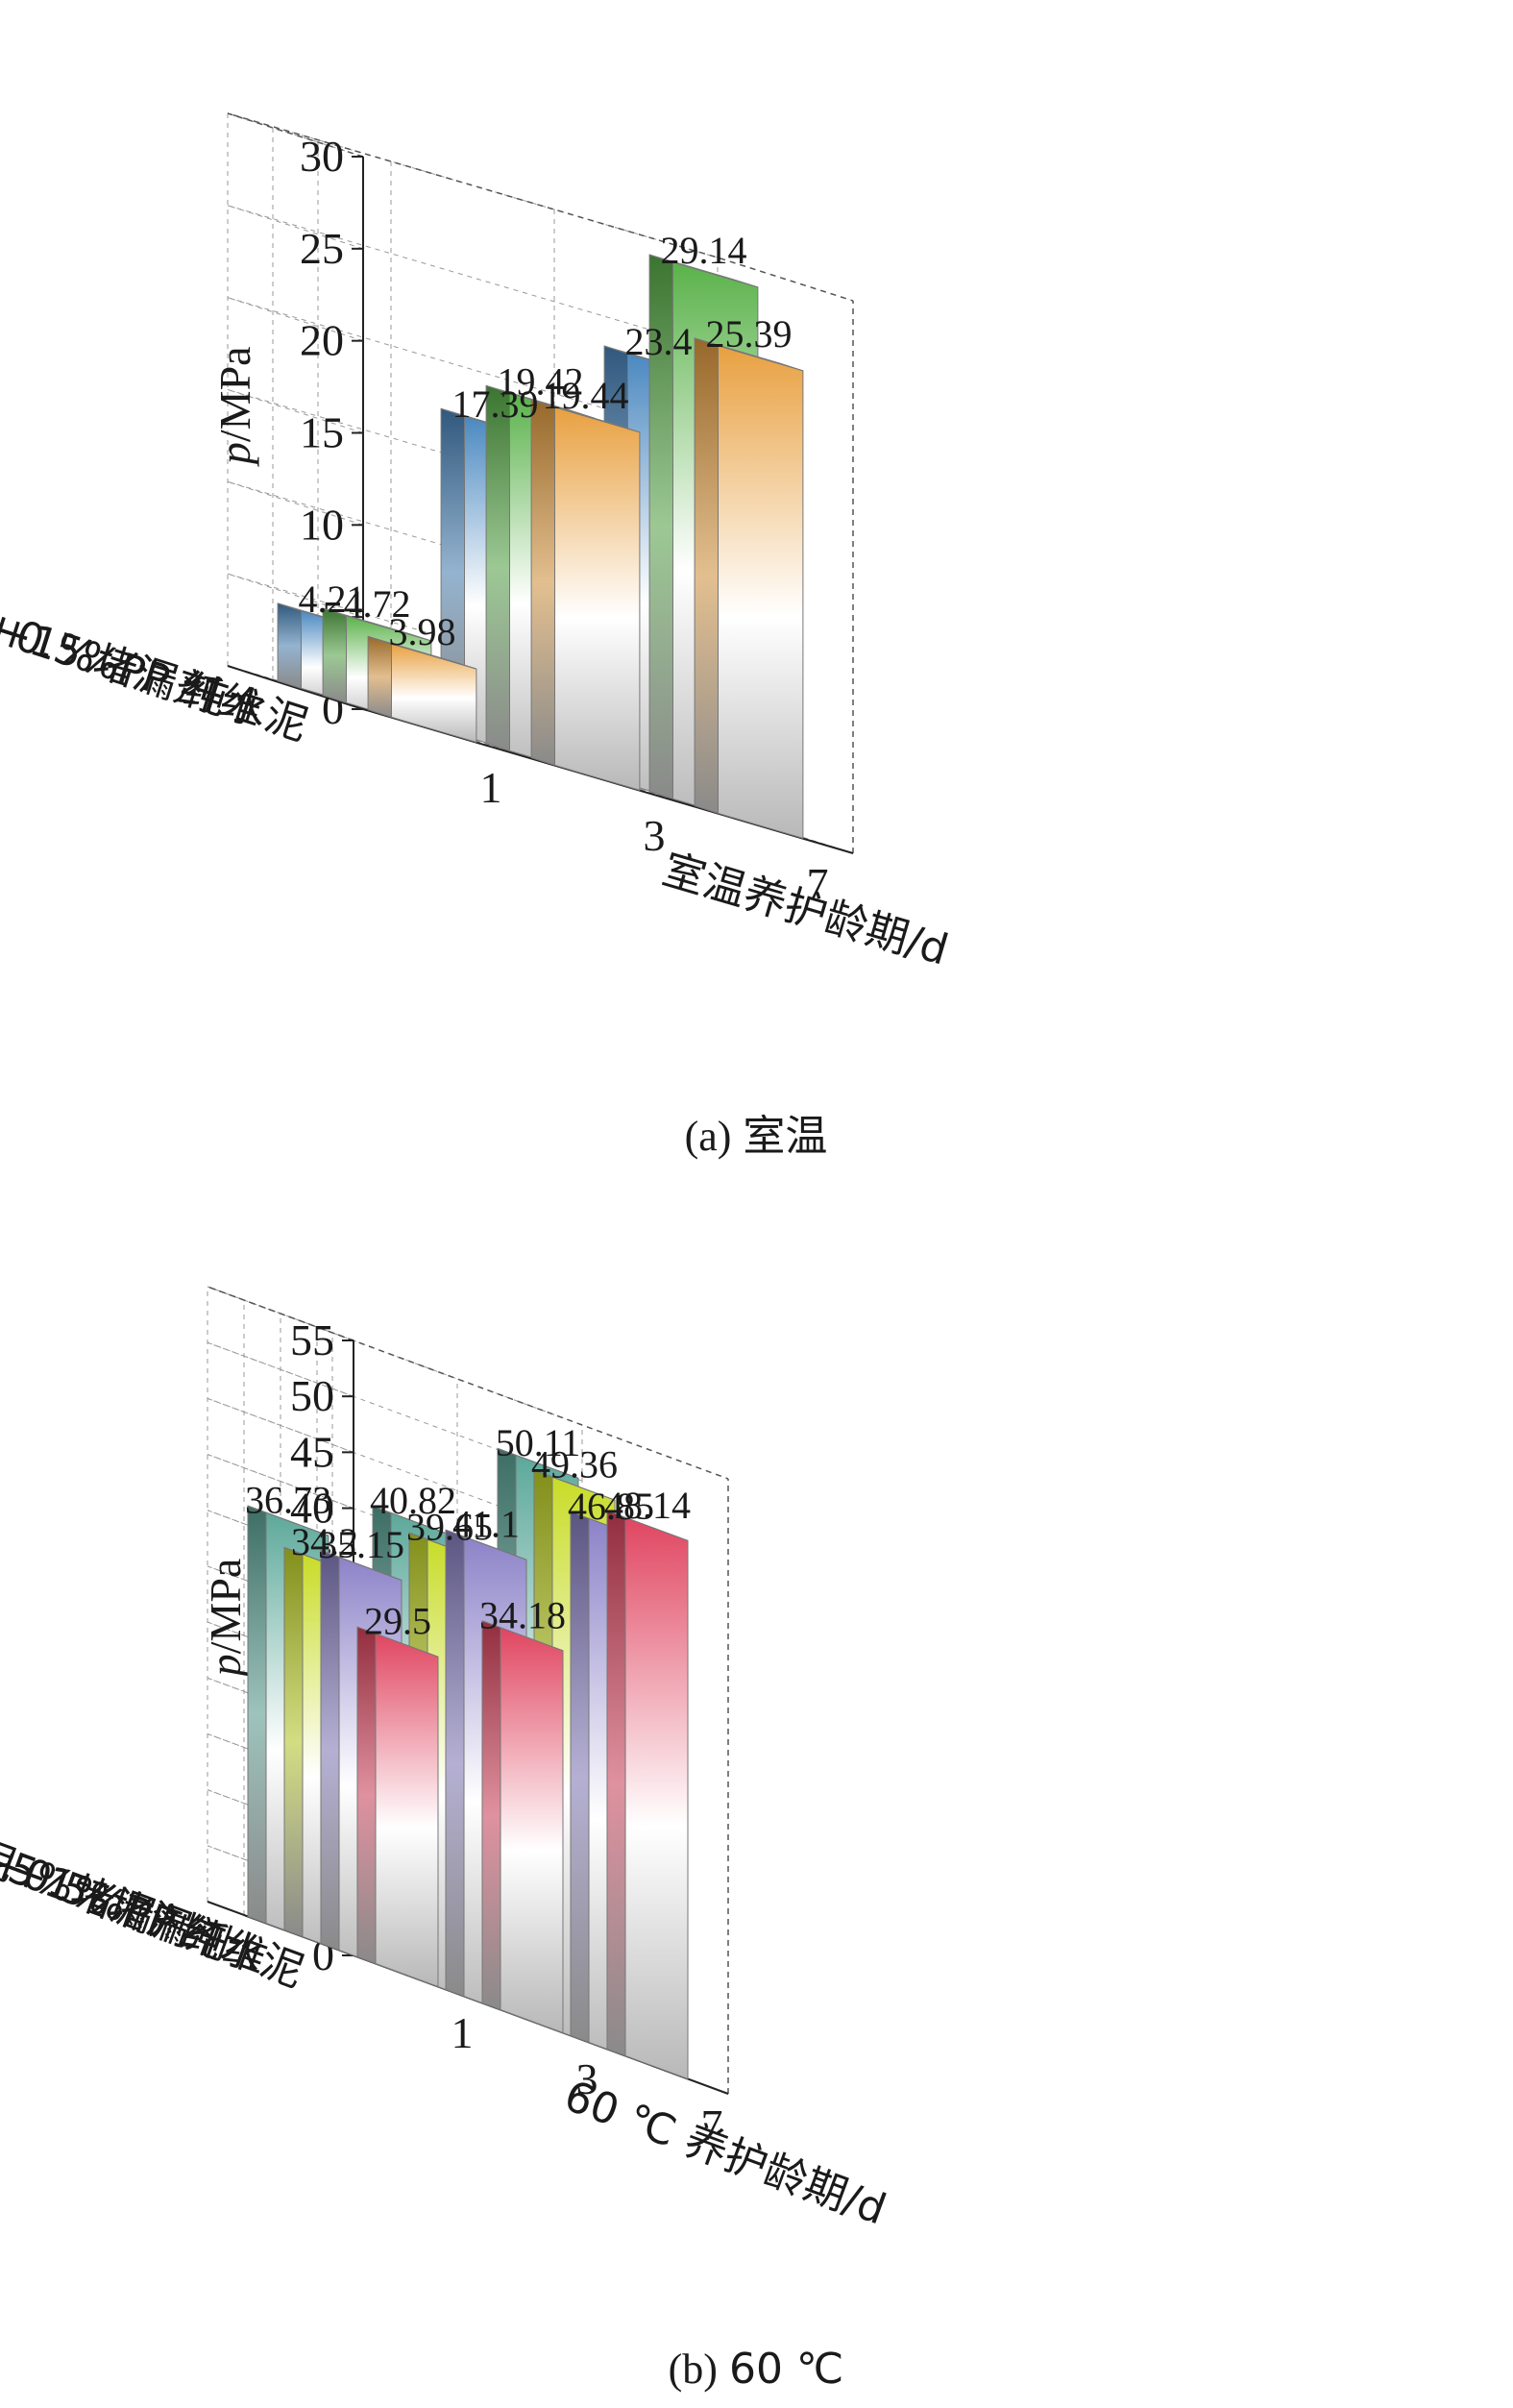 Image resolution: width=1513 pixels, height=2408 pixels. Describe the element at coordinates (611, 1507) in the screenshot. I see `data-label: 46.85` at that location.